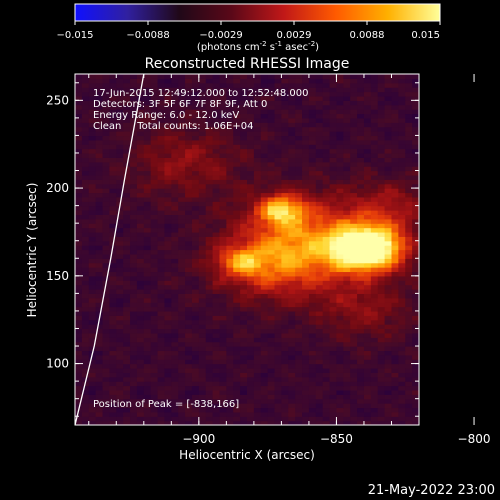 The width and height of the screenshot is (500, 500). I want to click on annotation-energy-range: Energy Range: 6.0 - 12.0 keV, so click(166, 115).